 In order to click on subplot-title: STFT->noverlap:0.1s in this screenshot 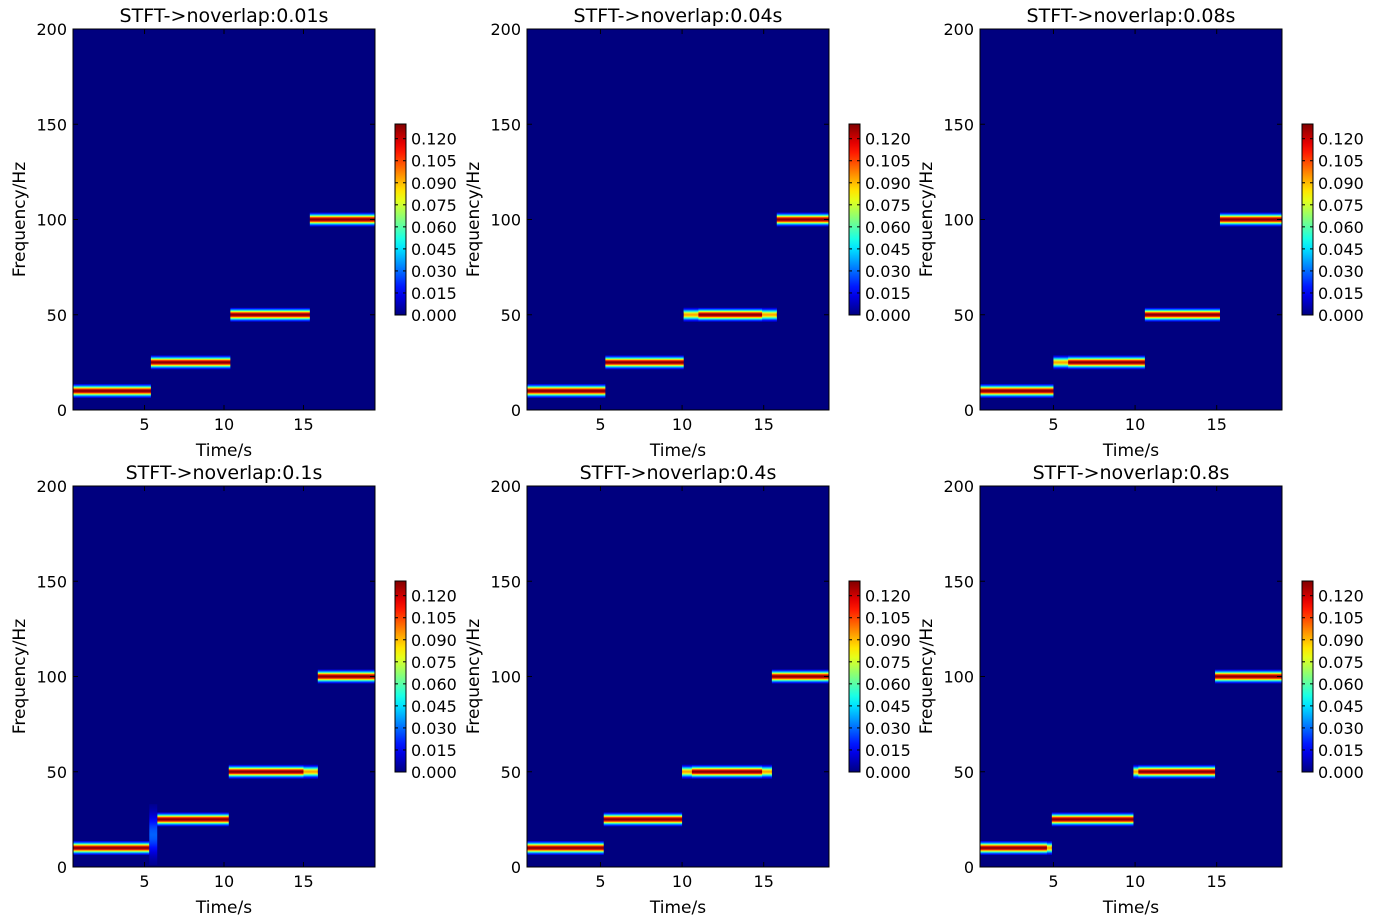, I will do `click(224, 473)`.